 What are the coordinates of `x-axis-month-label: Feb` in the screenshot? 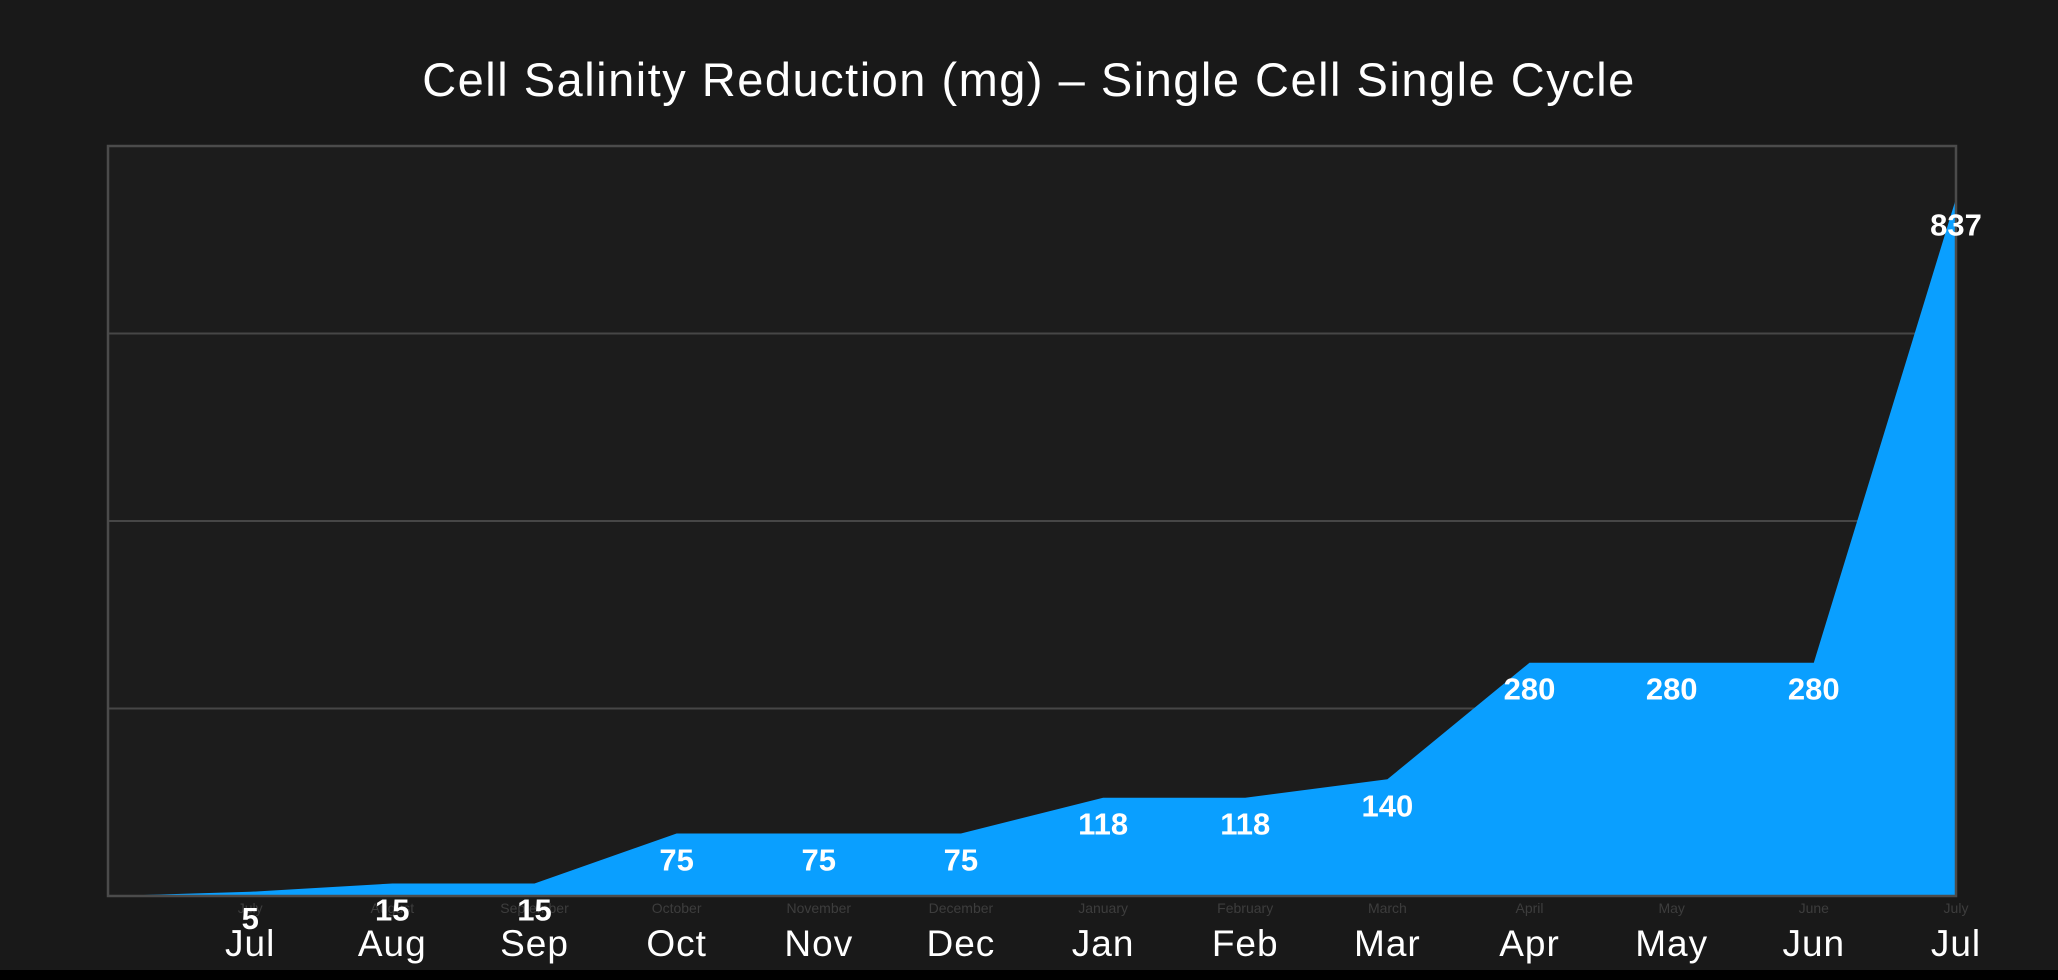 It's located at (1245, 943).